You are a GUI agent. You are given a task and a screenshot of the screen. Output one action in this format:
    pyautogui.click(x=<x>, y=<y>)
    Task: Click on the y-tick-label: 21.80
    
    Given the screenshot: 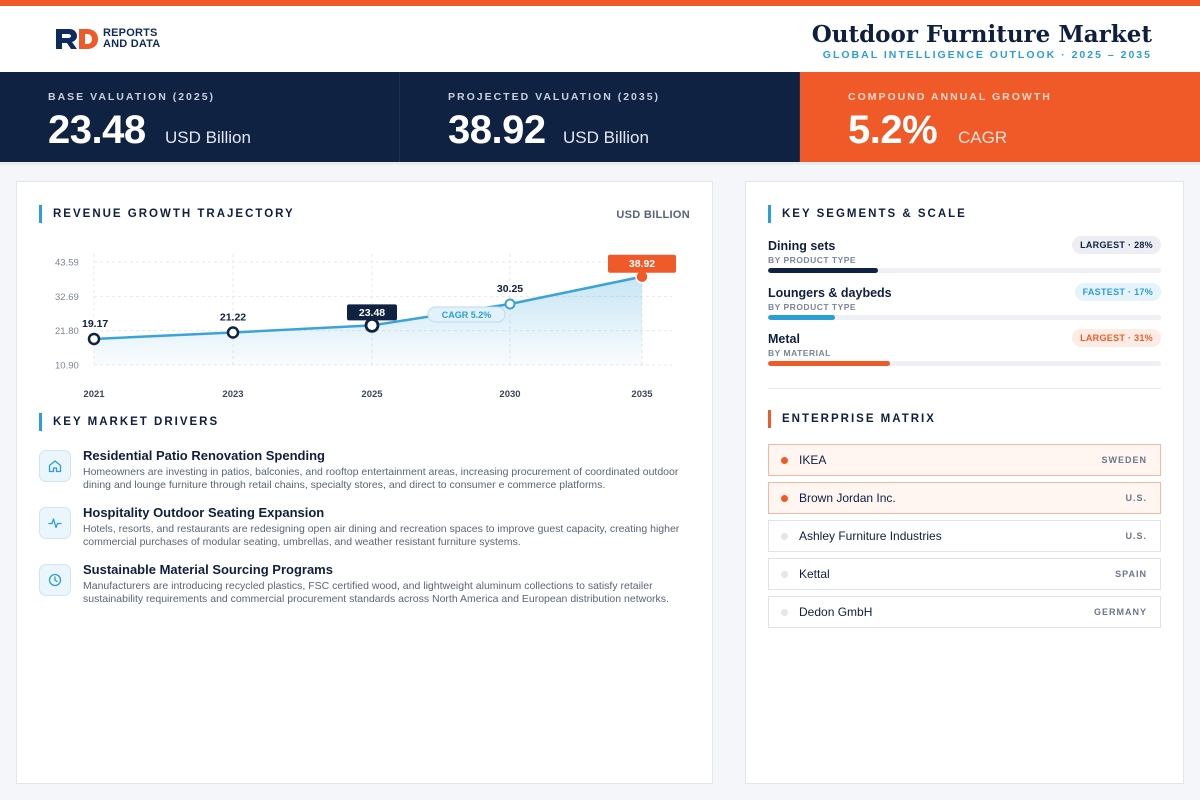 What is the action you would take?
    pyautogui.click(x=67, y=331)
    